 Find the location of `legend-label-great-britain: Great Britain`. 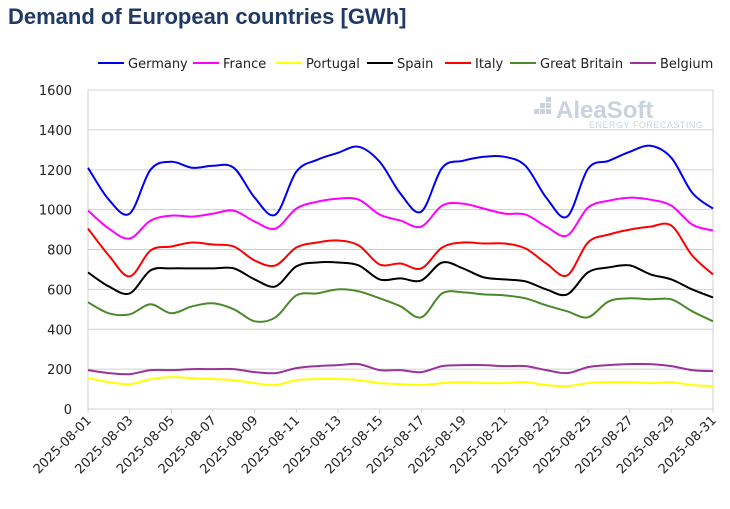

legend-label-great-britain: Great Britain is located at coordinates (581, 64).